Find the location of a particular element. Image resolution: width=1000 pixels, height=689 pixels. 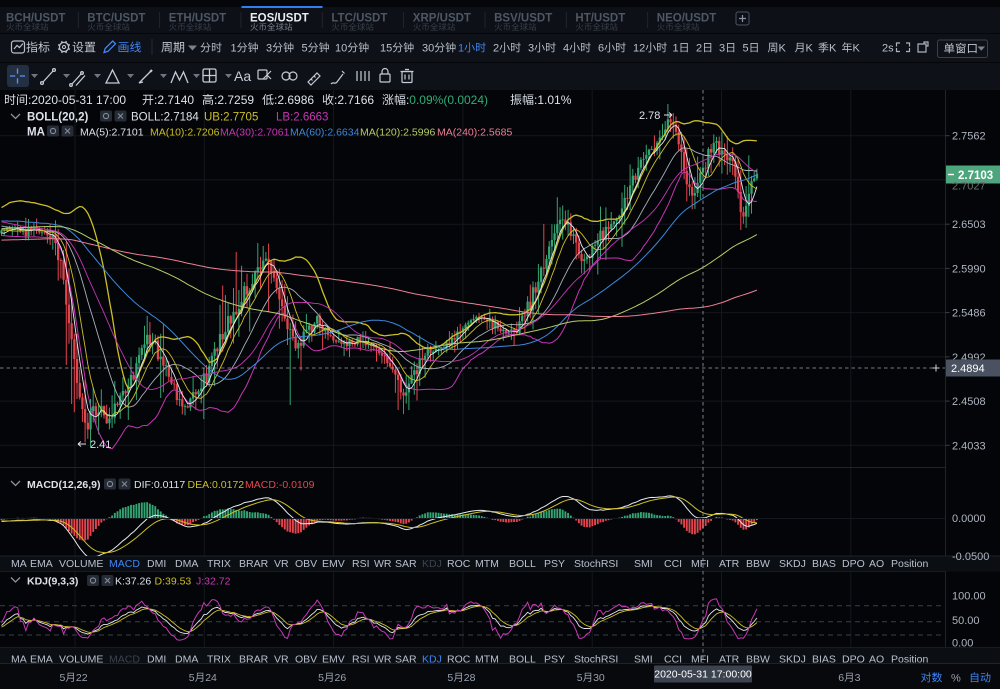

svg-text: MA(120):2.5996 is located at coordinates (397, 133).